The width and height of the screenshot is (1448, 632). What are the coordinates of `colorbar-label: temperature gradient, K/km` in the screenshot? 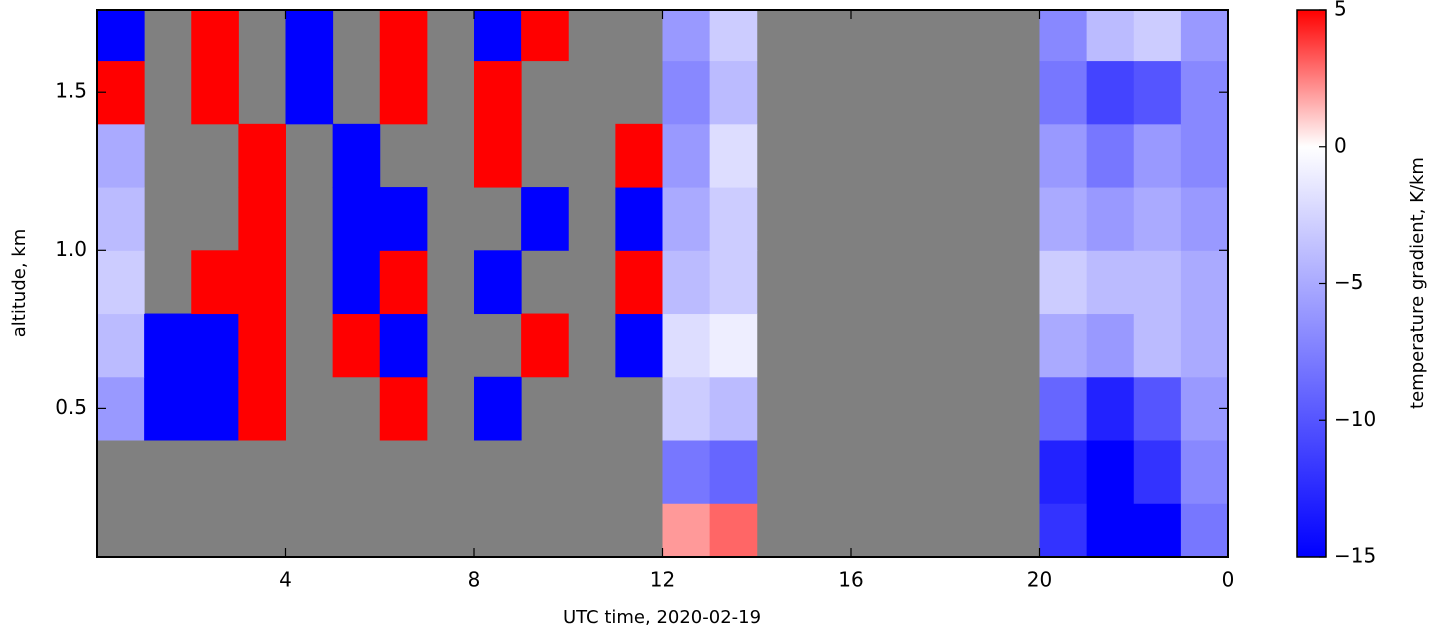 It's located at (1417, 283).